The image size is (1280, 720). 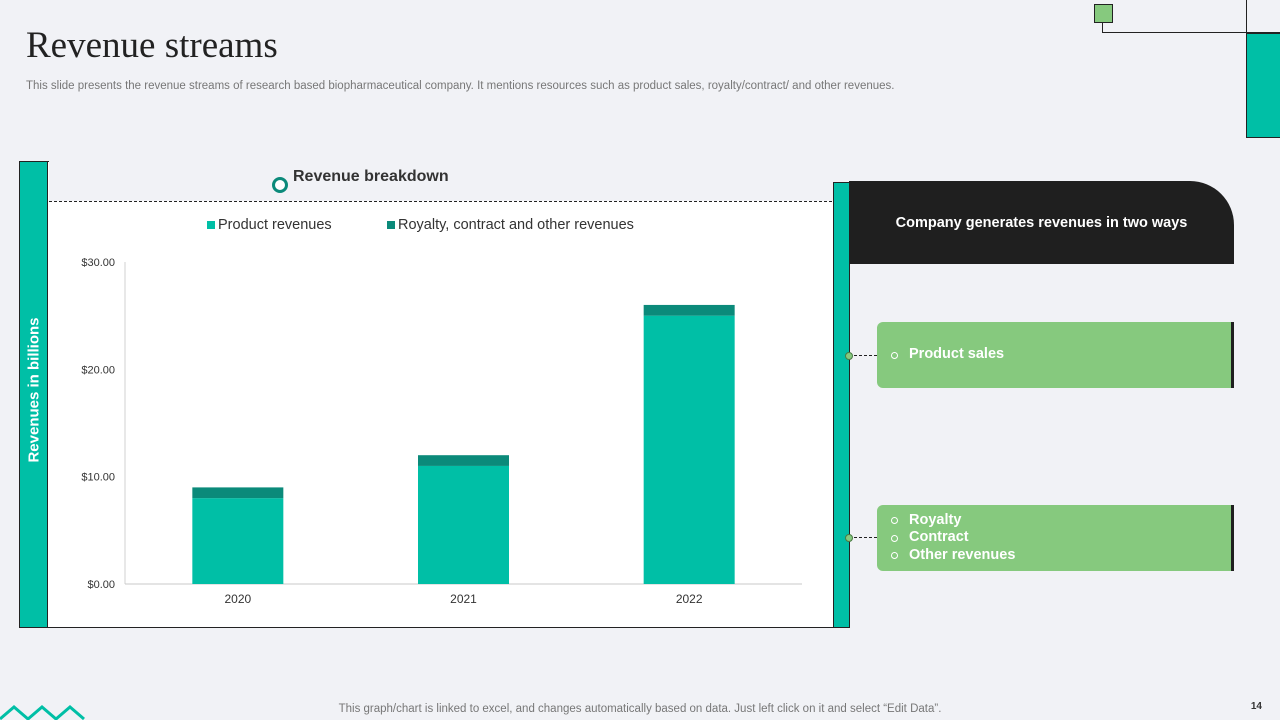 What do you see at coordinates (101, 585) in the screenshot?
I see `y-tick-label: $0.00` at bounding box center [101, 585].